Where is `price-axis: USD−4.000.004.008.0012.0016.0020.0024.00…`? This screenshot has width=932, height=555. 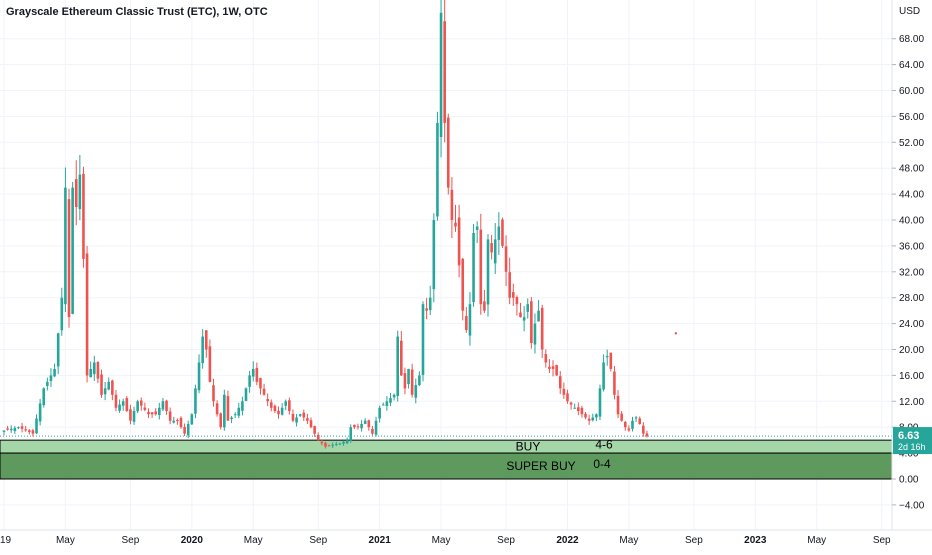 price-axis: USD−4.000.004.008.0012.0016.0020.0024.00… is located at coordinates (908, 258).